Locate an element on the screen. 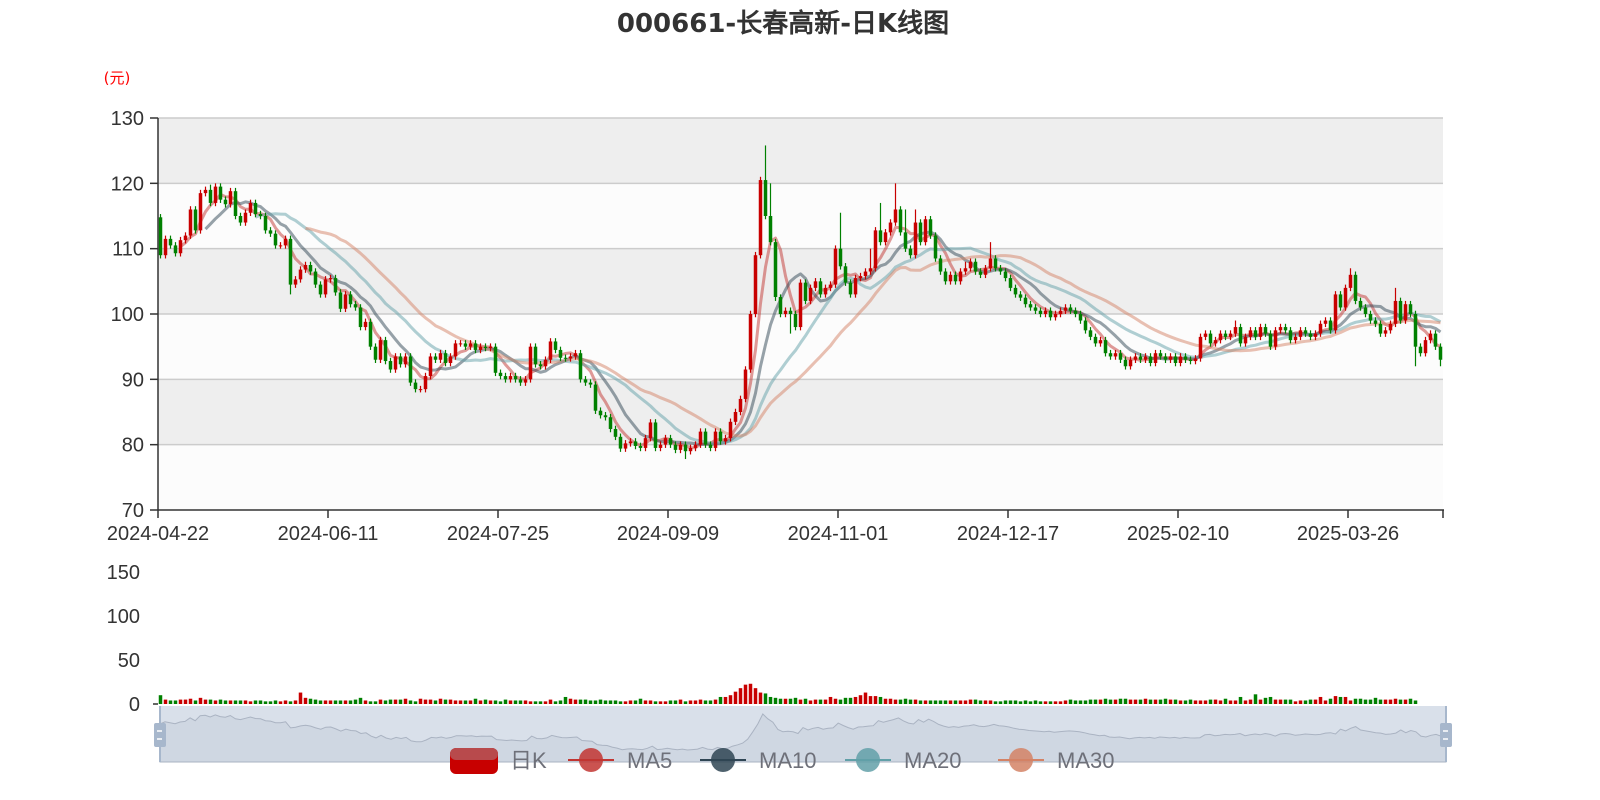 Image resolution: width=1600 pixels, height=800 pixels. legend-item-ma10: MA10 is located at coordinates (758, 760).